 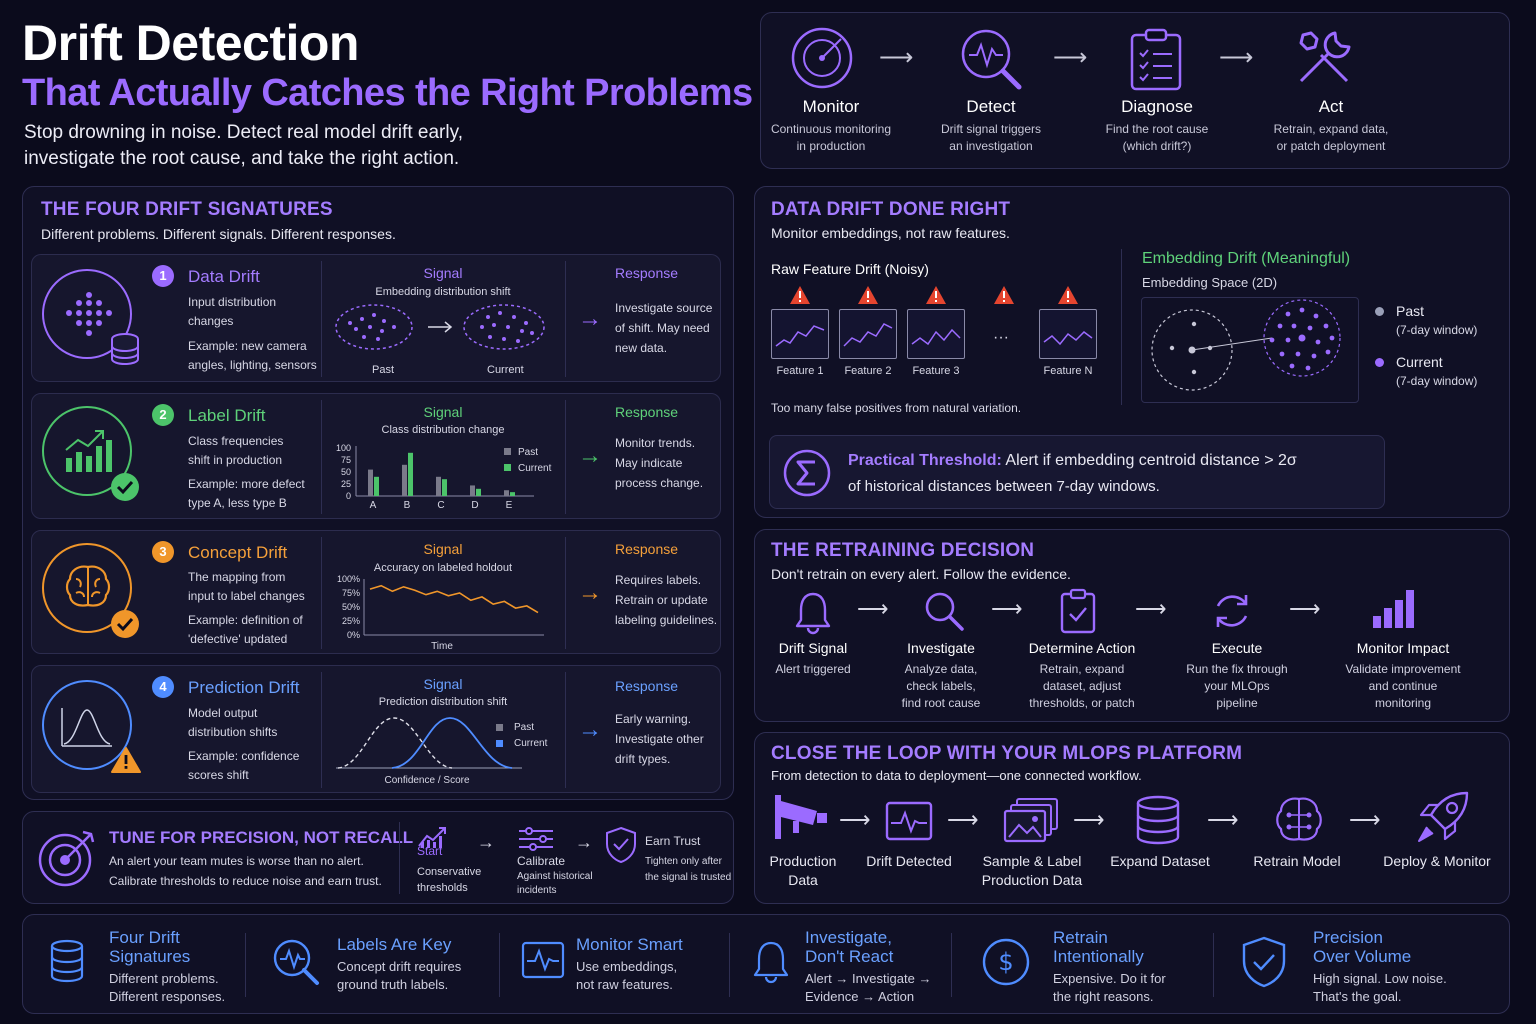 I want to click on y-tick-label: 100%, so click(x=348, y=579).